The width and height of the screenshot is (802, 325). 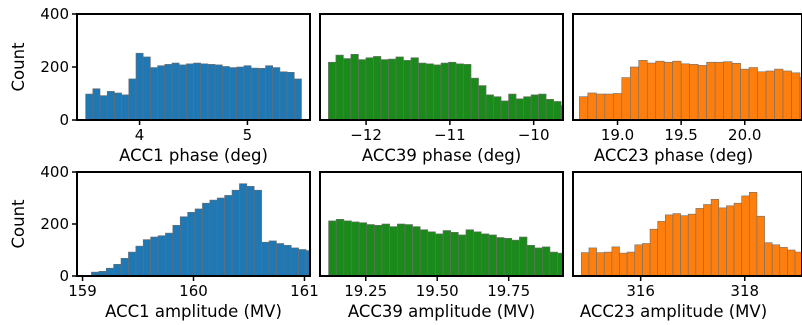 I want to click on x-tick-label: 19.5, so click(x=680, y=135).